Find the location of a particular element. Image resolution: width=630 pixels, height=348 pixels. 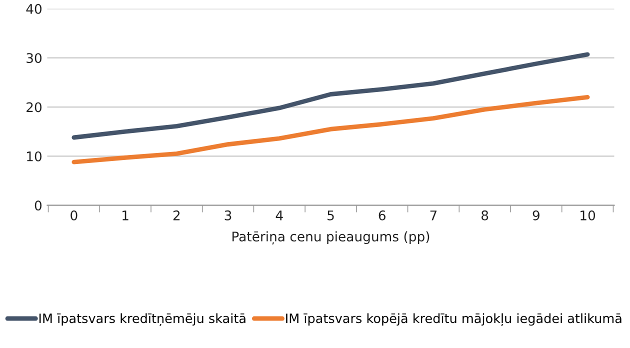

y-tick-label: 30 is located at coordinates (34, 58).